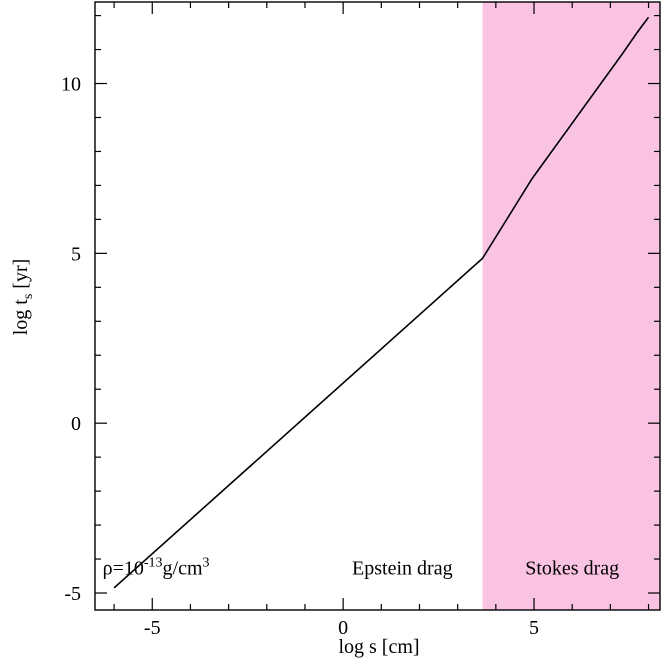  Describe the element at coordinates (21, 274) in the screenshot. I see `y-axis-label-unit: [yr]` at that location.